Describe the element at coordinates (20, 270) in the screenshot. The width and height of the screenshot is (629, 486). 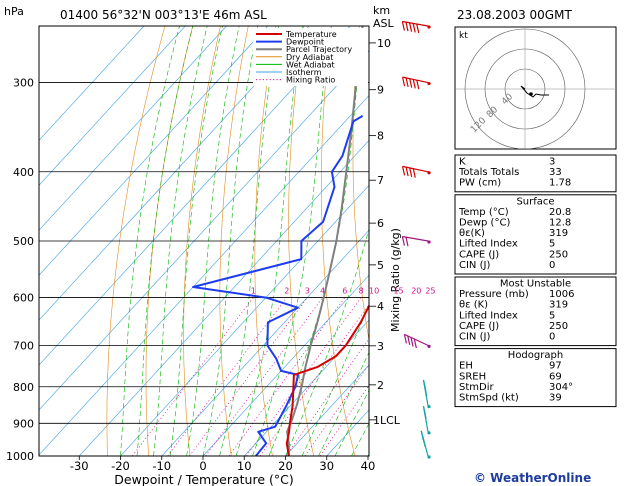
I see `pressure-ticks: 300 400 500 600 700 800 900 1000` at that location.